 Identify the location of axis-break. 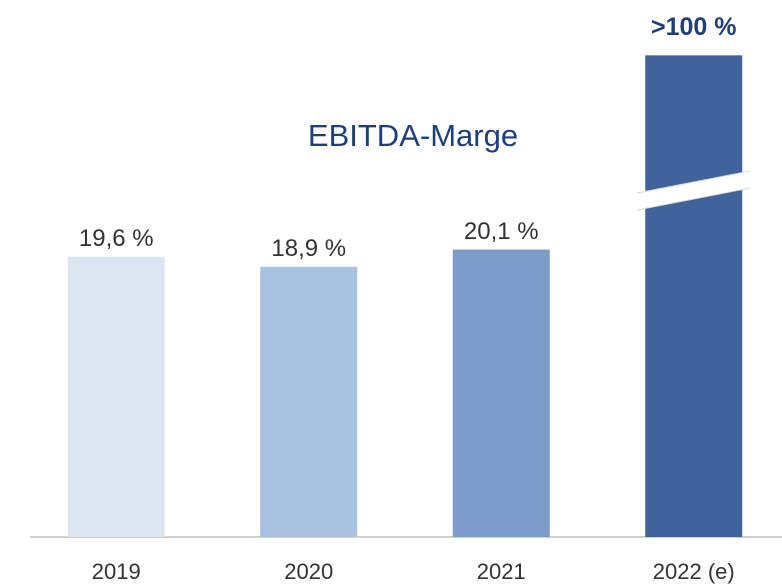
(694, 190).